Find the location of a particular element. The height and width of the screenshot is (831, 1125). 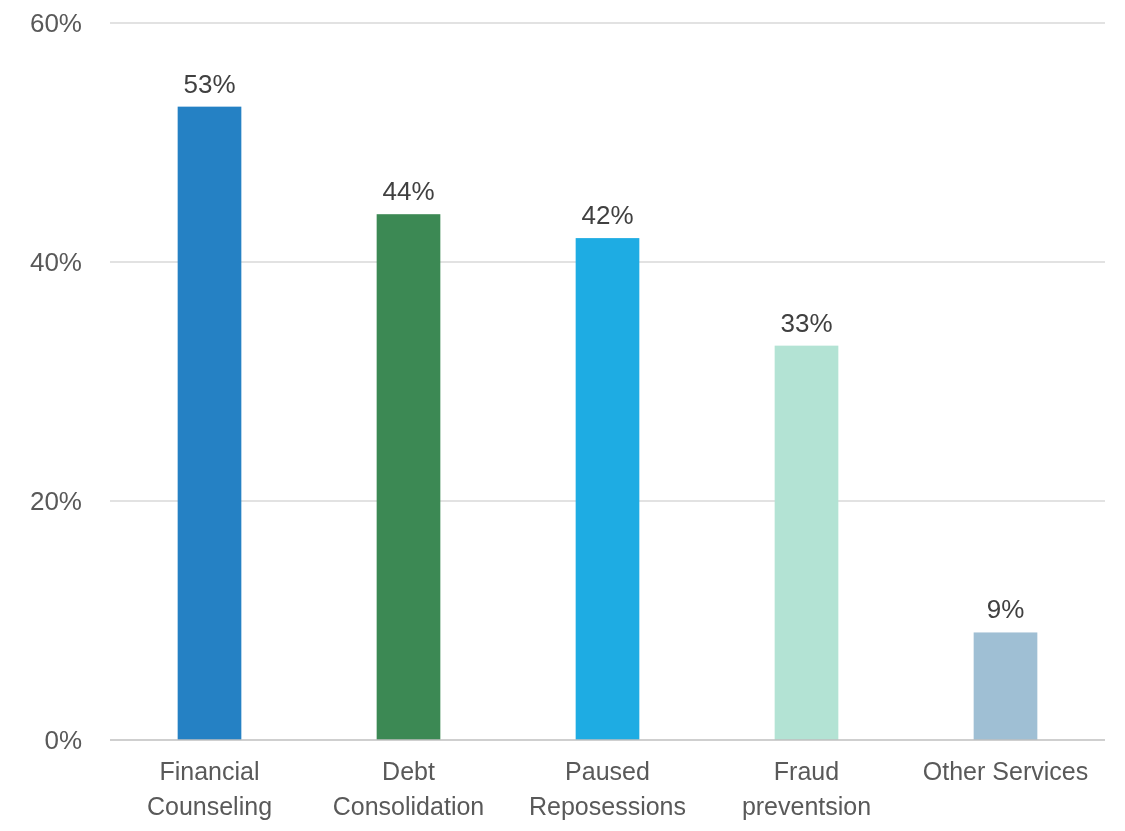

x-tick-label: Fraud preventsion is located at coordinates (806, 788).